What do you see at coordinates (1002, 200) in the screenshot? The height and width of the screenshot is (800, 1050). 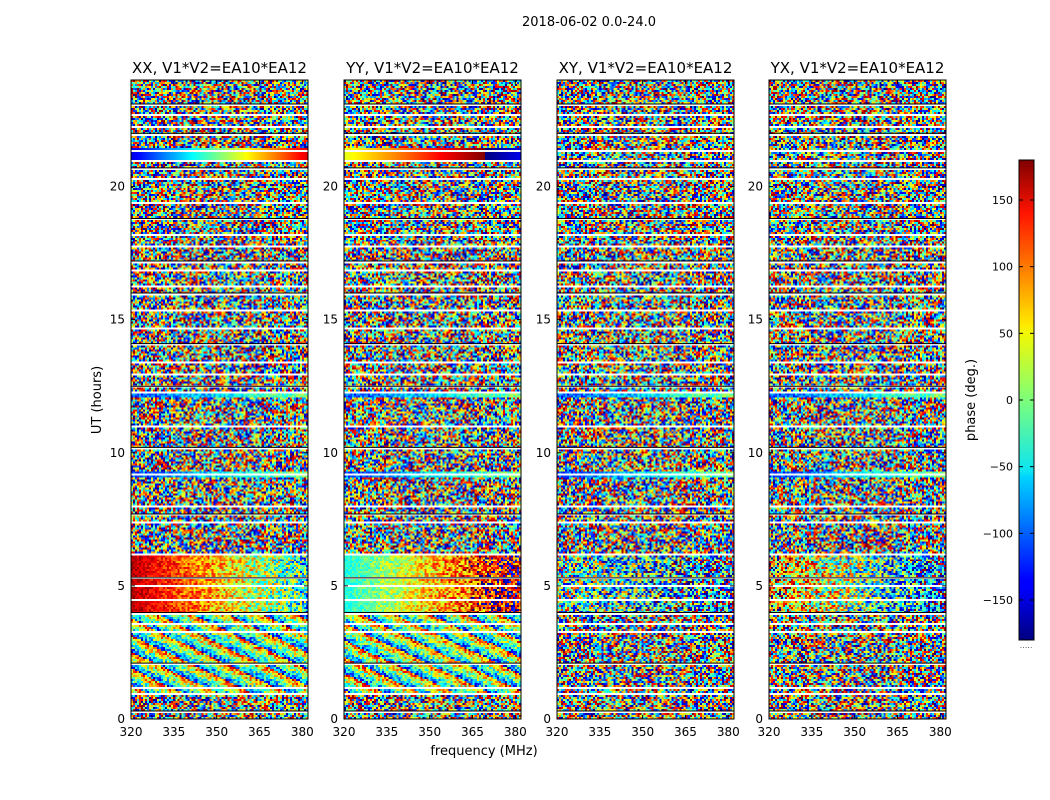 I see `colorbar-tick-label: 150` at bounding box center [1002, 200].